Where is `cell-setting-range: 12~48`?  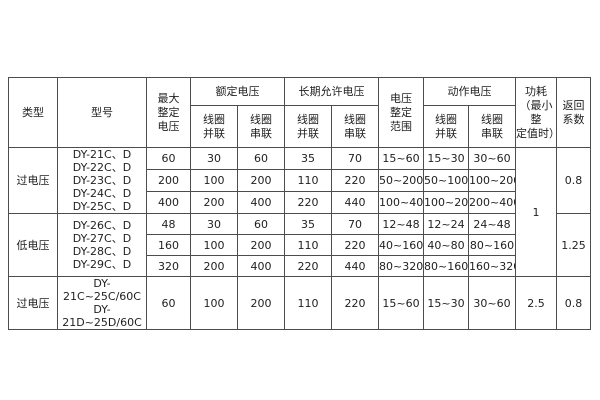 cell-setting-range: 12~48 is located at coordinates (401, 224).